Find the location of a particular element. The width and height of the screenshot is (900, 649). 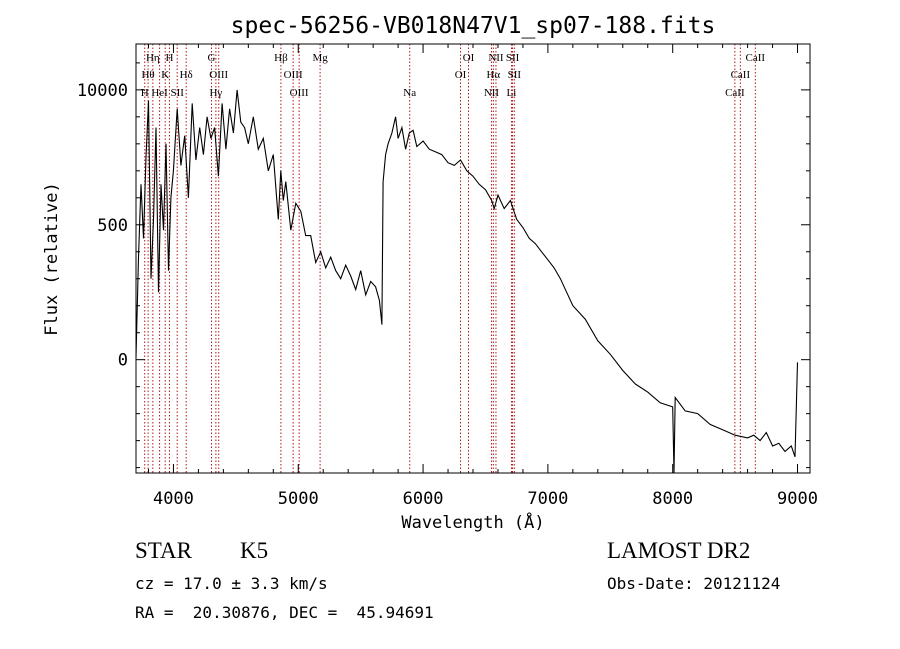

y-tick-label-0: 0 is located at coordinates (123, 361).